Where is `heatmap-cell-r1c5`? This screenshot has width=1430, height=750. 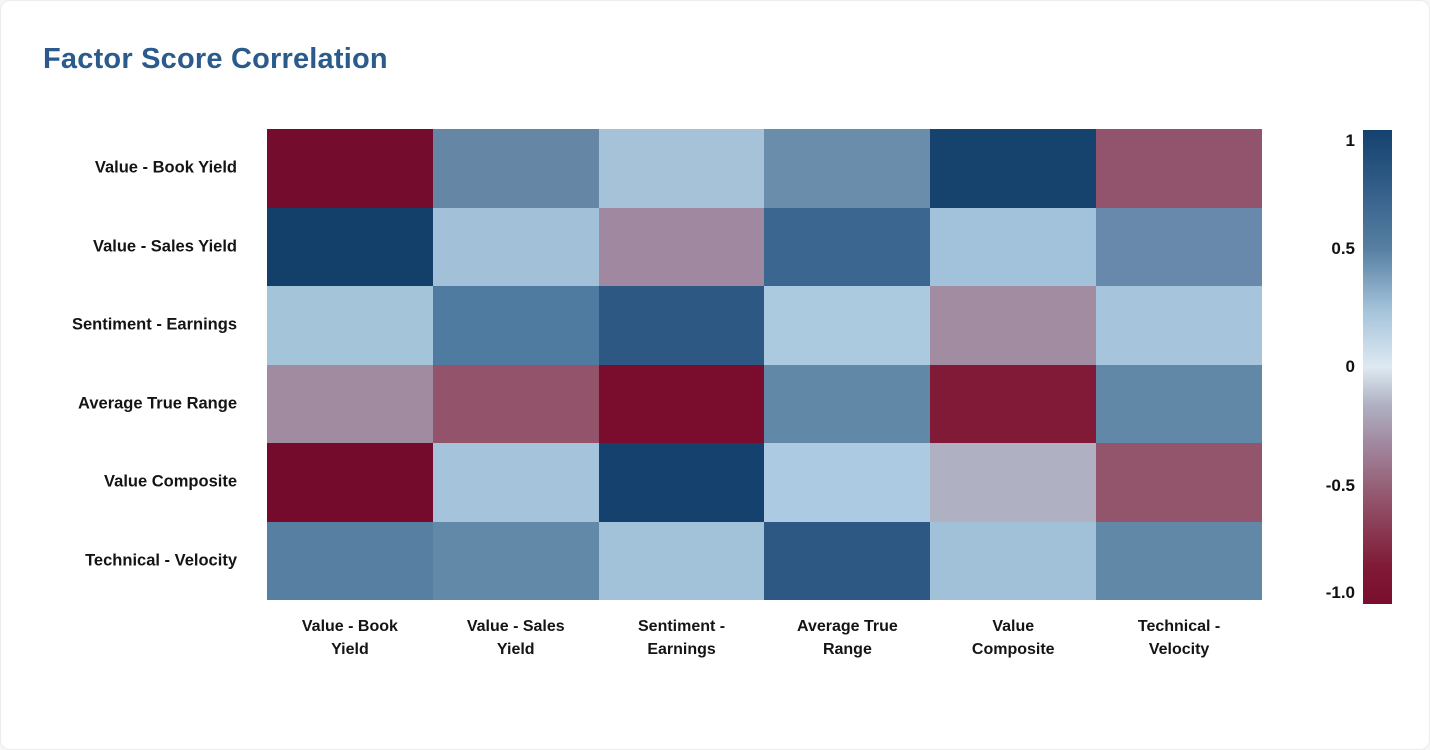
heatmap-cell-r1c5 is located at coordinates (1179, 246).